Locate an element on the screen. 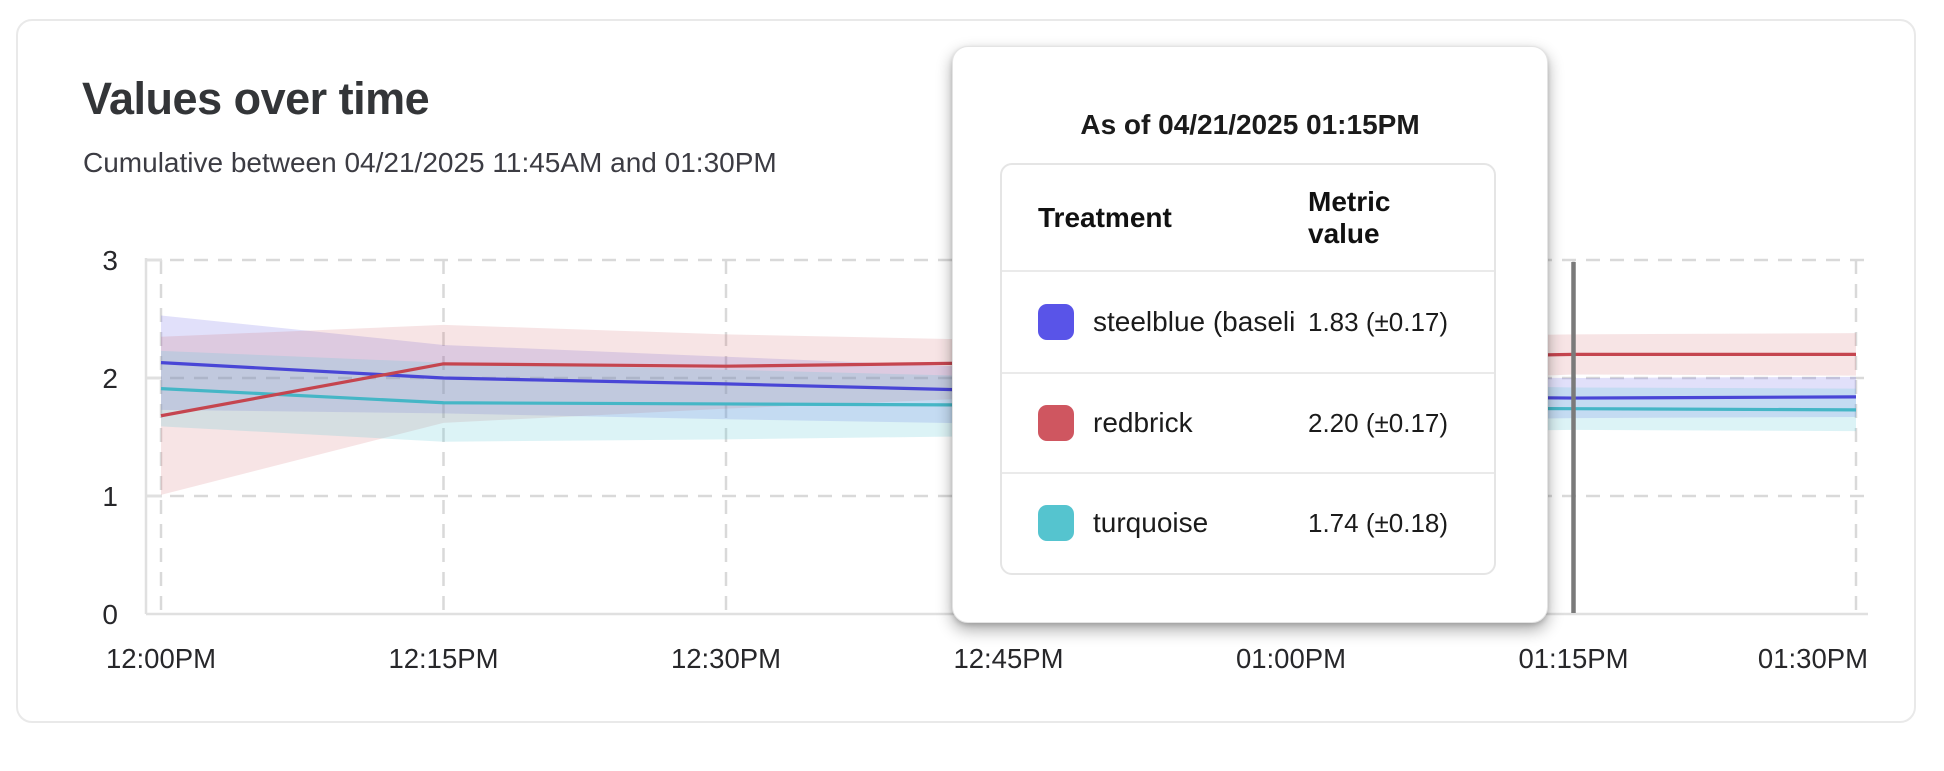  x-tick-label: 12:45PM is located at coordinates (1008, 658).